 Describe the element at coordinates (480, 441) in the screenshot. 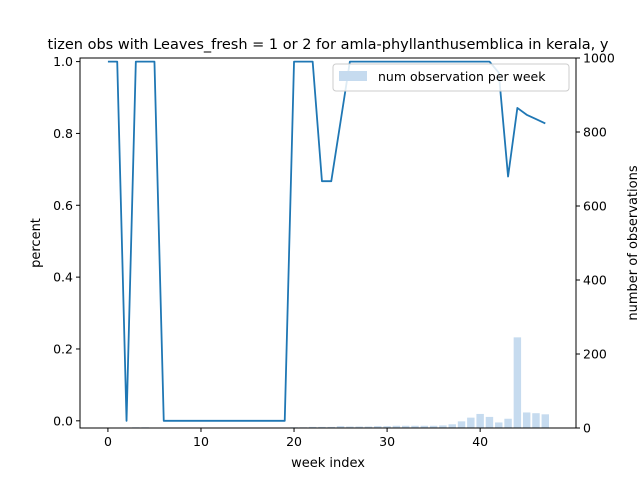

I see `x-tick-label: 40` at that location.